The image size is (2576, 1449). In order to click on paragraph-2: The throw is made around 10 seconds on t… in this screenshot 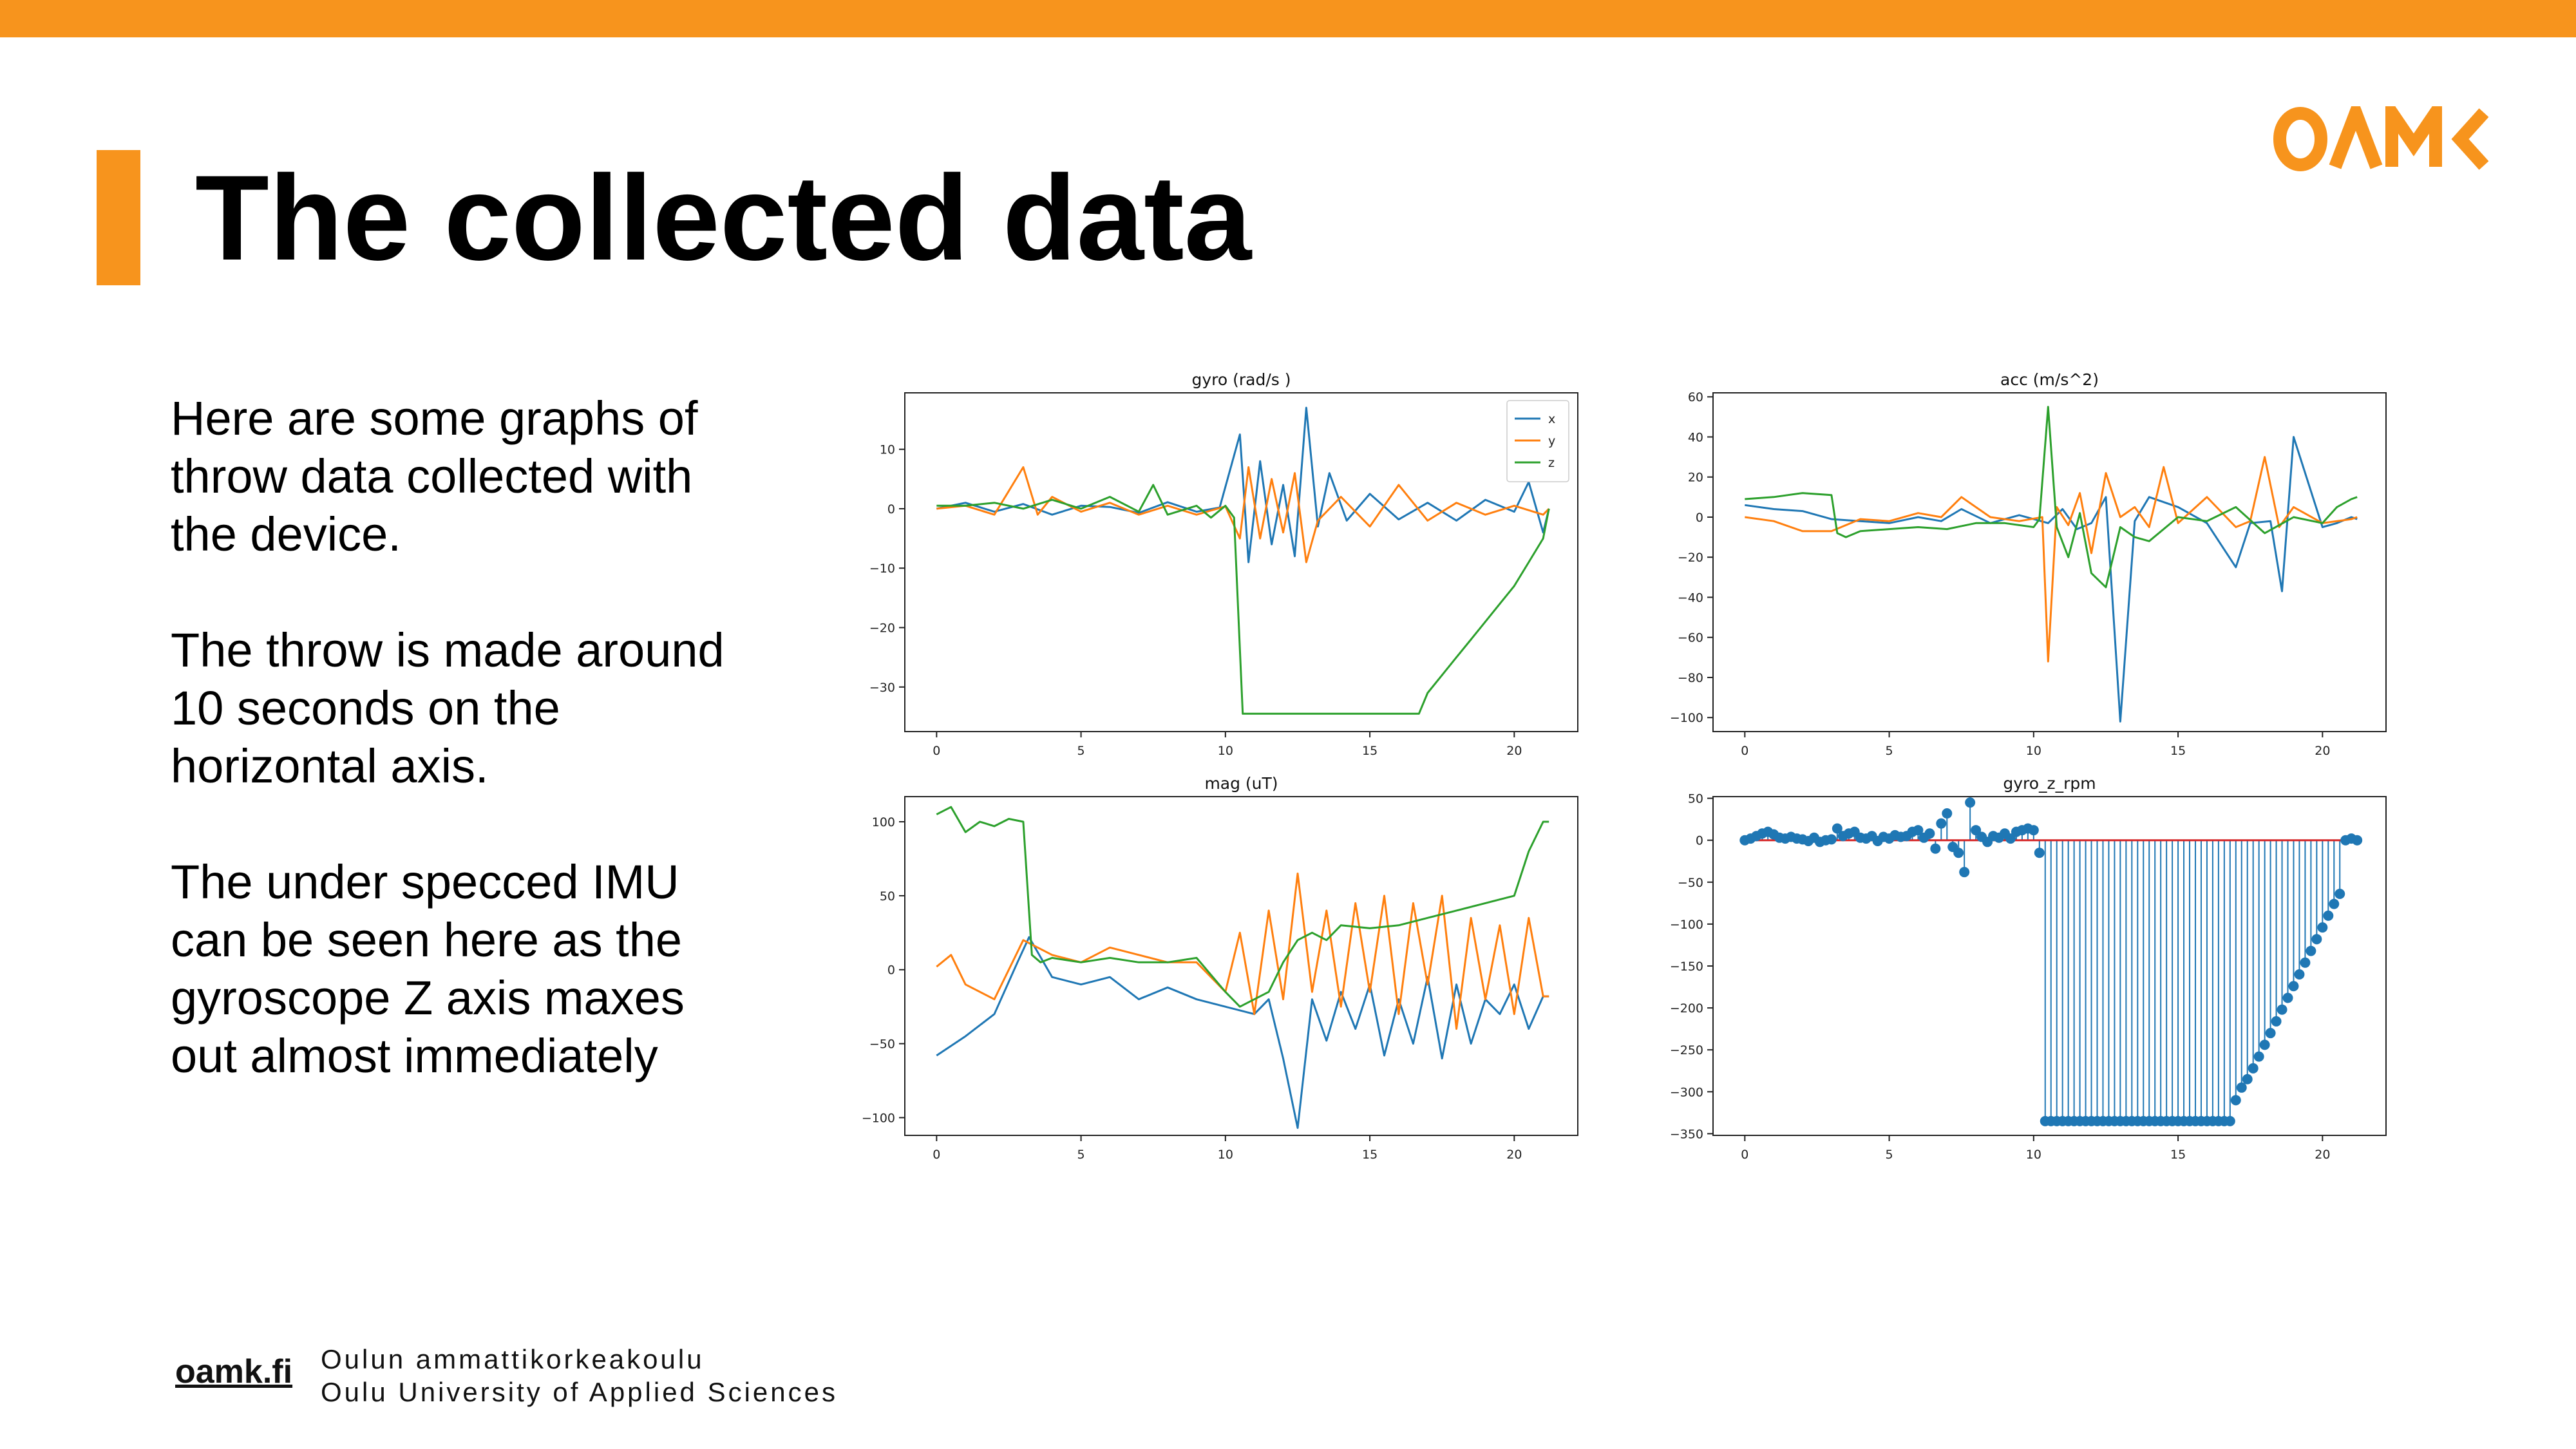, I will do `click(447, 708)`.